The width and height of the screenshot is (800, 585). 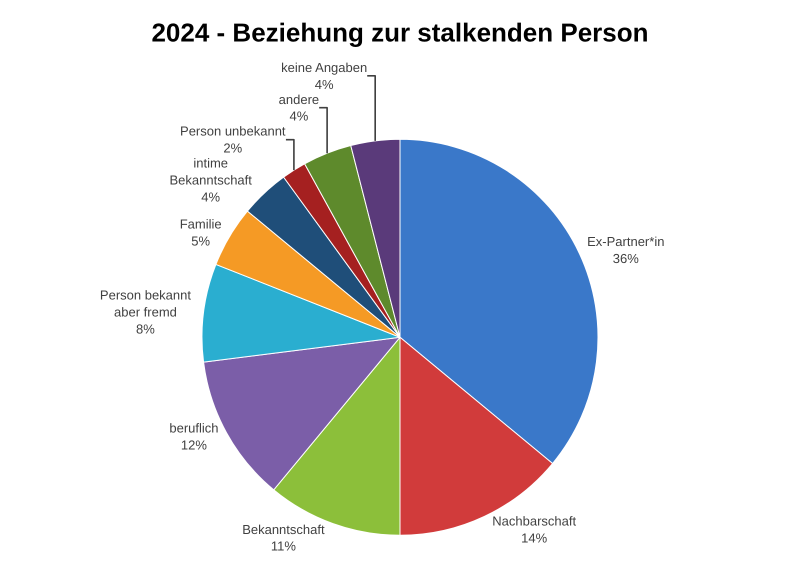 What do you see at coordinates (194, 428) in the screenshot?
I see `slice-label: beruflich` at bounding box center [194, 428].